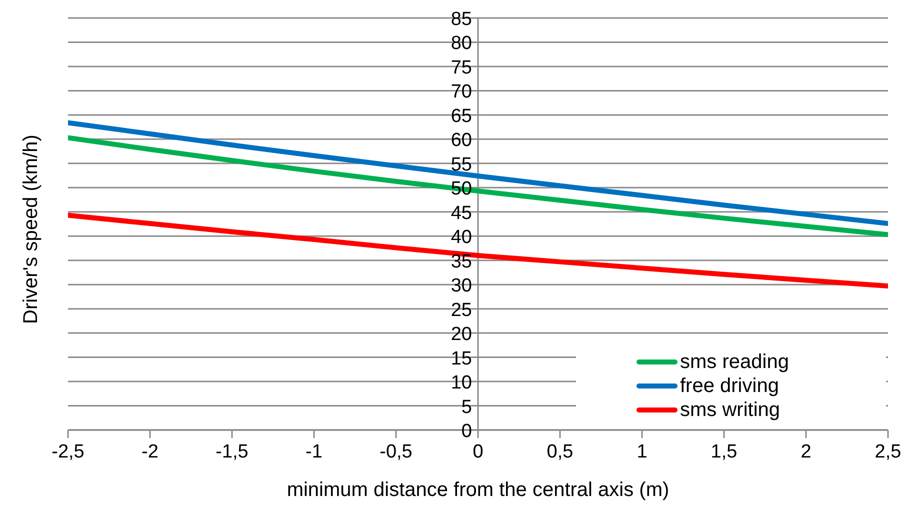 The image size is (916, 513). Describe the element at coordinates (232, 451) in the screenshot. I see `x-tick-label: -1,5` at that location.